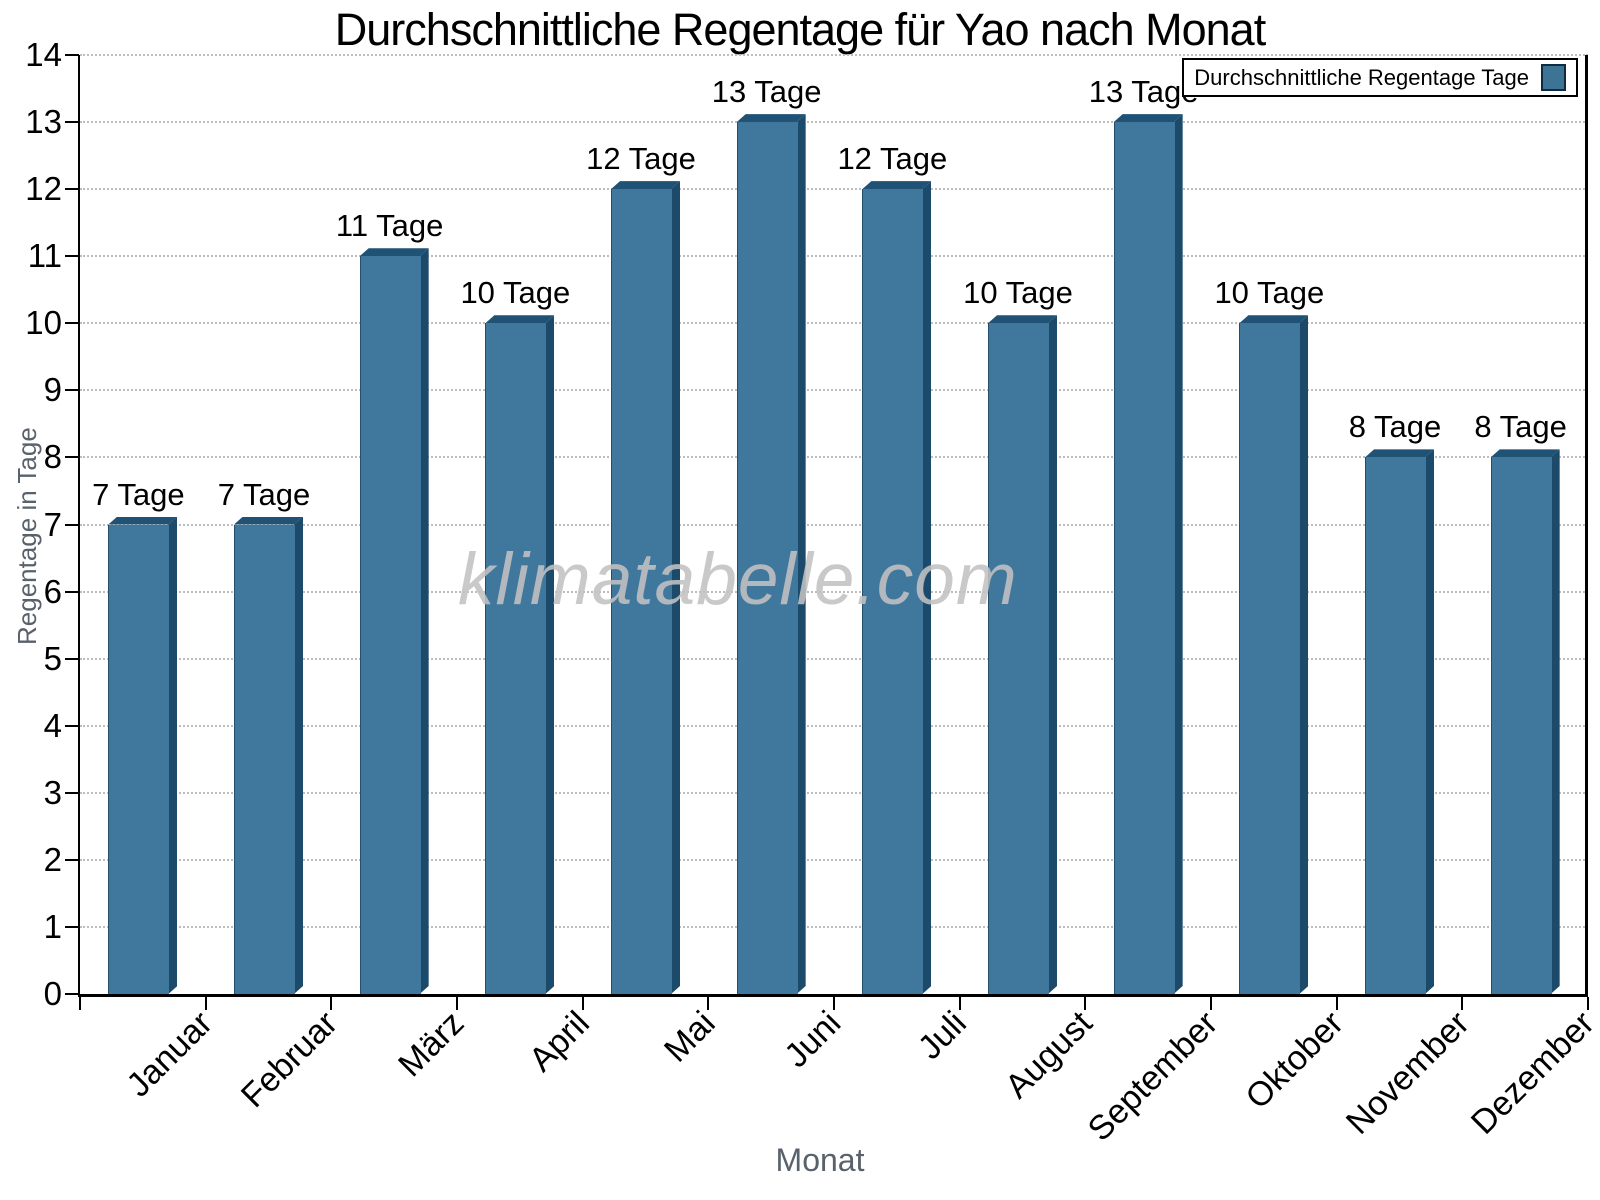 The height and width of the screenshot is (1200, 1600). Describe the element at coordinates (1361, 77) in the screenshot. I see `legend-label: Durchschnittliche Regentage Tage` at that location.